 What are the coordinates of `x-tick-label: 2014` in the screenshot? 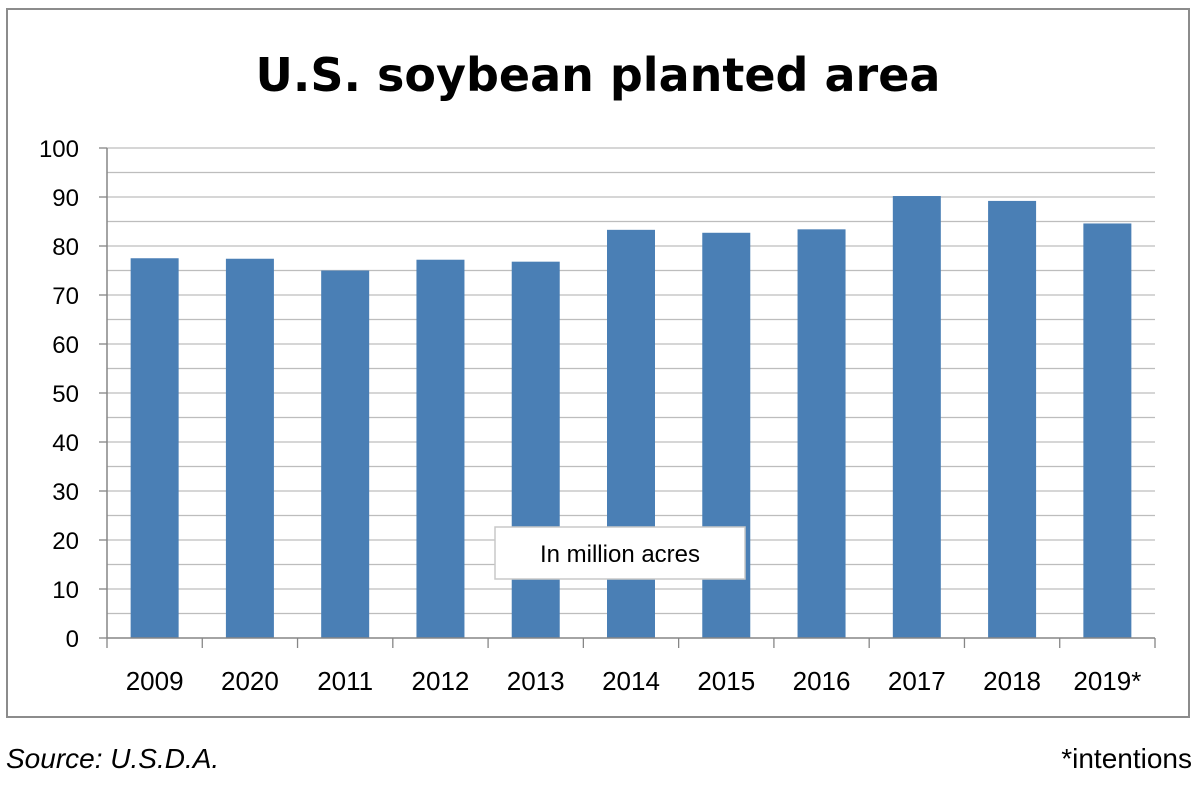 It's located at (631, 681).